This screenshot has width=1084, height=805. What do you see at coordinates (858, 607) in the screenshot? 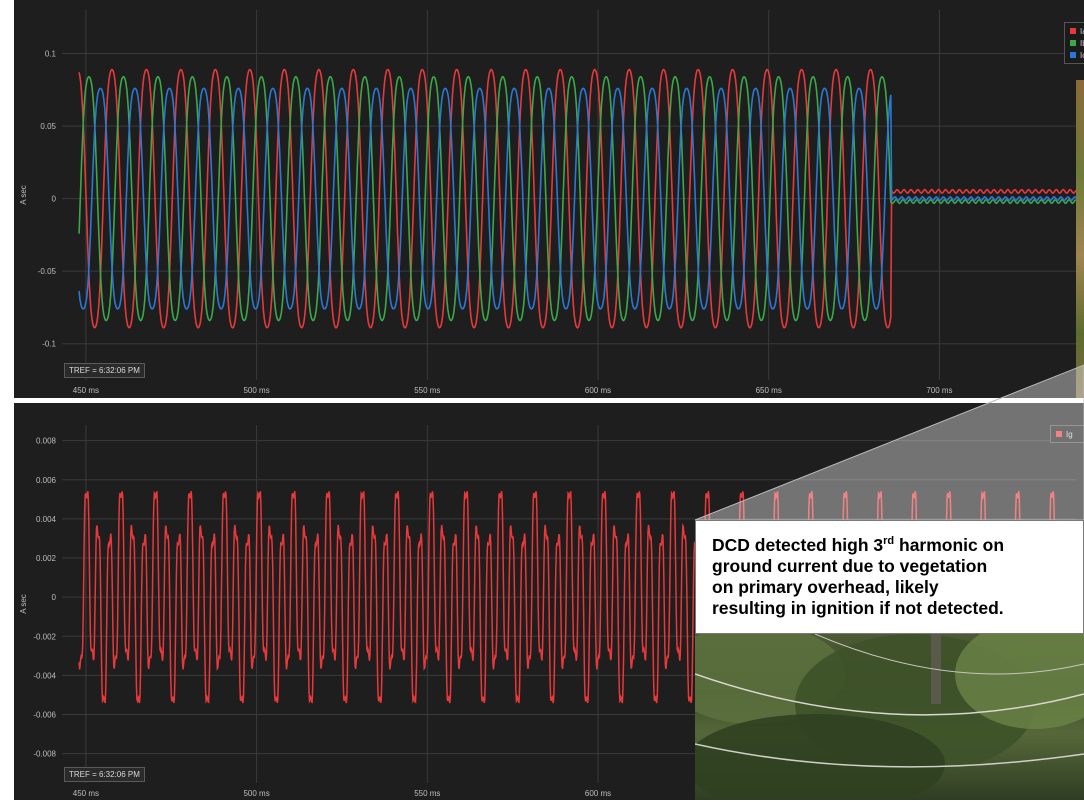
I see `callout-line-4: resulting in ignition if not detected.` at bounding box center [858, 607].